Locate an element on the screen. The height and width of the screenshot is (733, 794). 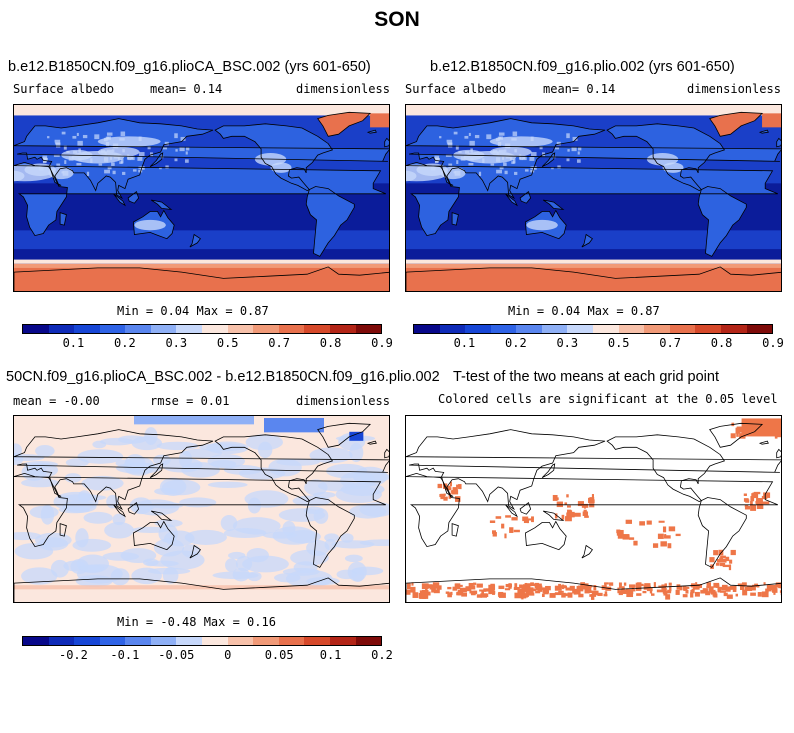
colorbar-tick-label: 0.7 is located at coordinates (670, 343).